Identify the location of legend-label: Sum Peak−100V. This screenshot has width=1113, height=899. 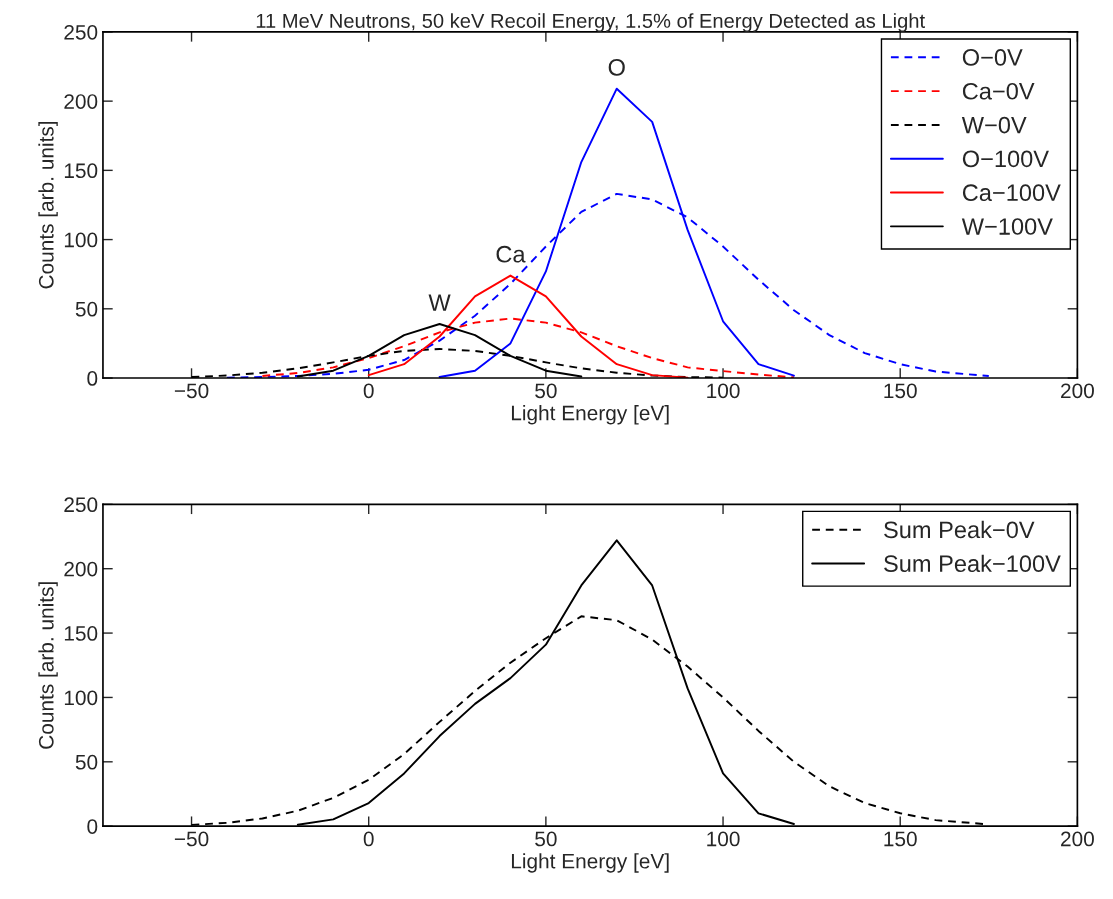
(972, 563).